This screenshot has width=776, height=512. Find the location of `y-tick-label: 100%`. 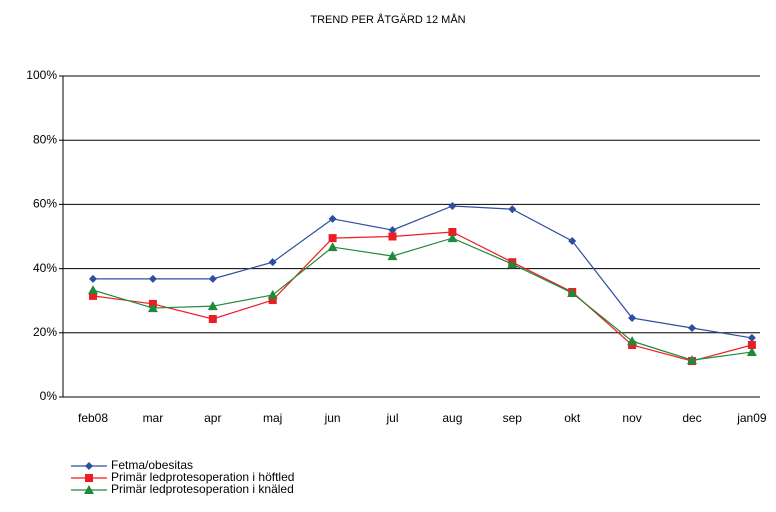

y-tick-label: 100% is located at coordinates (41, 75).